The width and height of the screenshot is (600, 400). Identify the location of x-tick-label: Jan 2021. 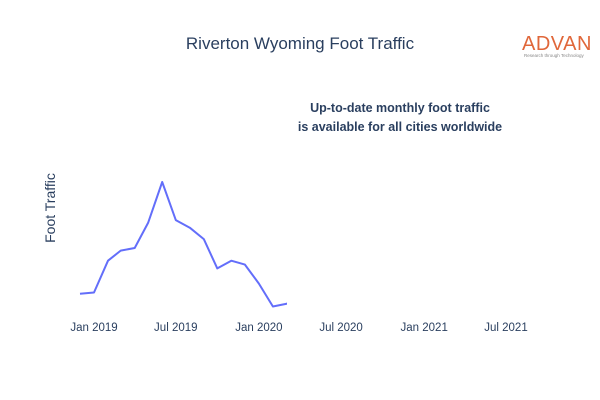
(424, 328).